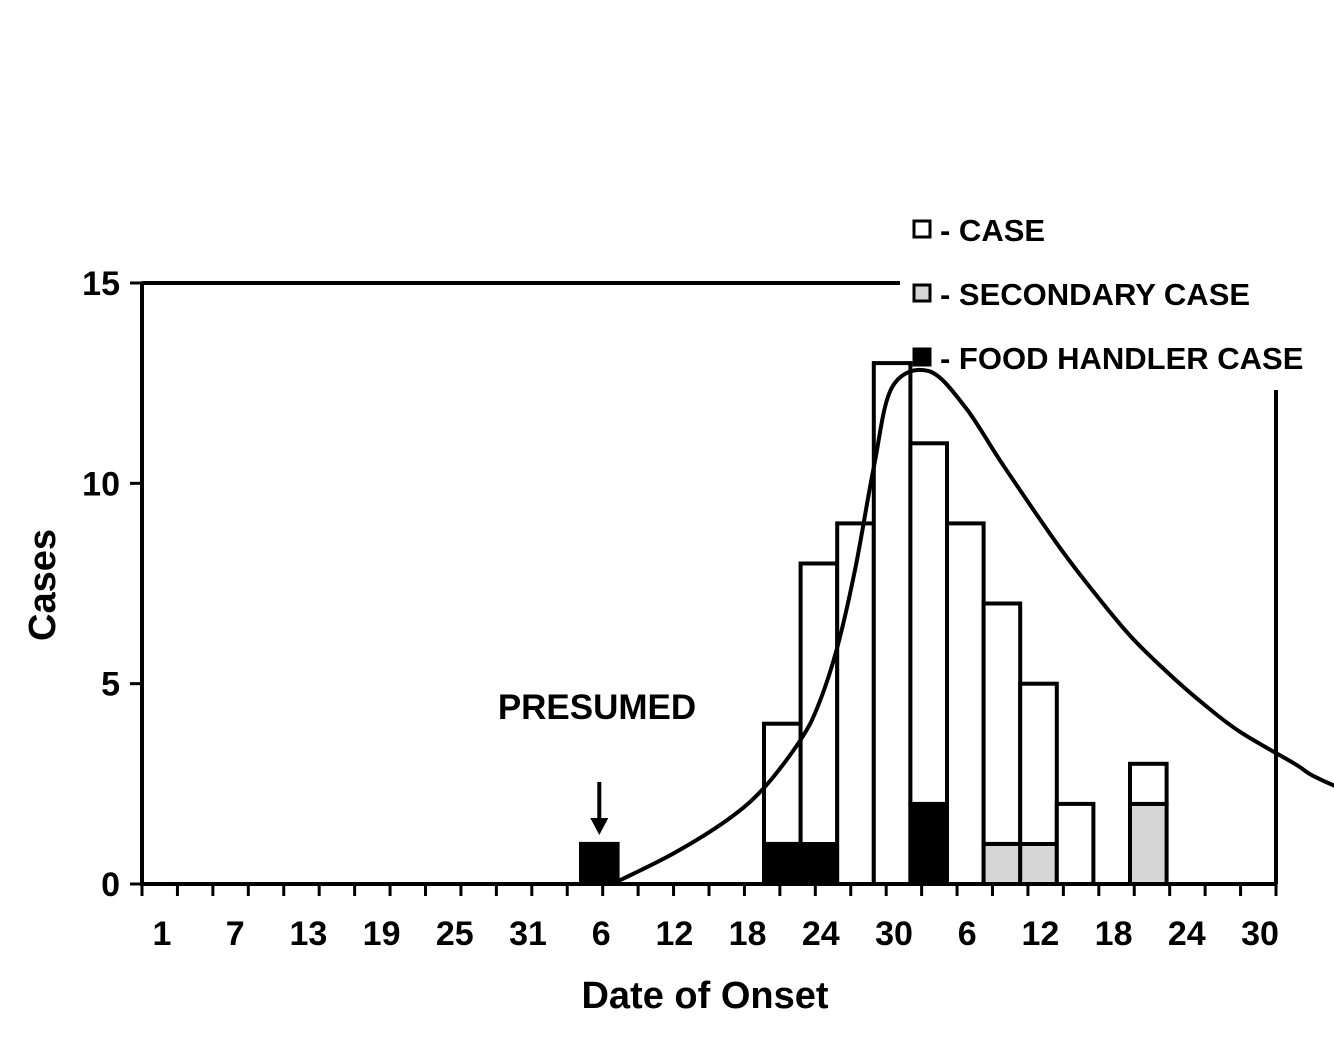 The image size is (1334, 1048). I want to click on y-tick-label: 5, so click(110, 685).